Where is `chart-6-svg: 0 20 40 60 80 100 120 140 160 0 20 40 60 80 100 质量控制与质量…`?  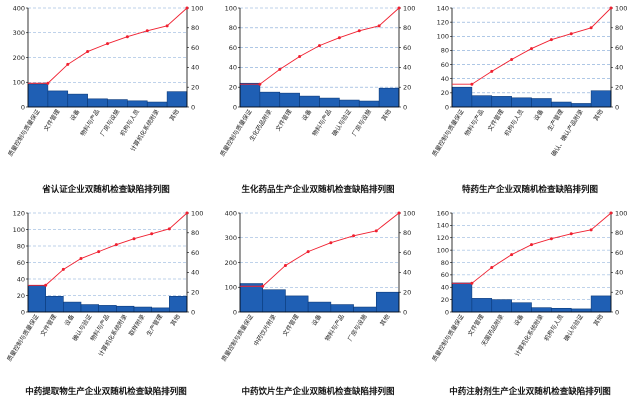 chart-6-svg: 0 20 40 60 80 100 120 140 160 0 20 40 60 80 100 质量控制与质量… is located at coordinates (528, 286).